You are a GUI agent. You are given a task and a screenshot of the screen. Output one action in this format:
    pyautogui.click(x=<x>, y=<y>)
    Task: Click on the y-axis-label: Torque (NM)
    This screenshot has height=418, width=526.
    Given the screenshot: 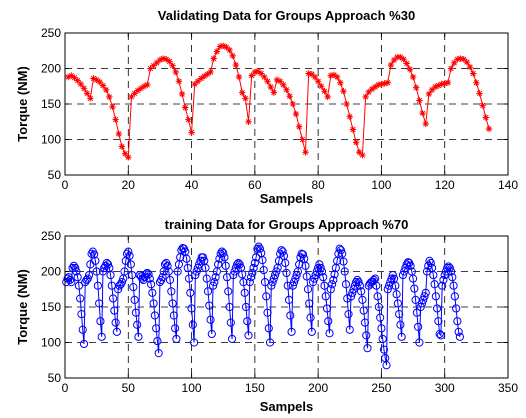 What is the action you would take?
    pyautogui.click(x=22, y=307)
    